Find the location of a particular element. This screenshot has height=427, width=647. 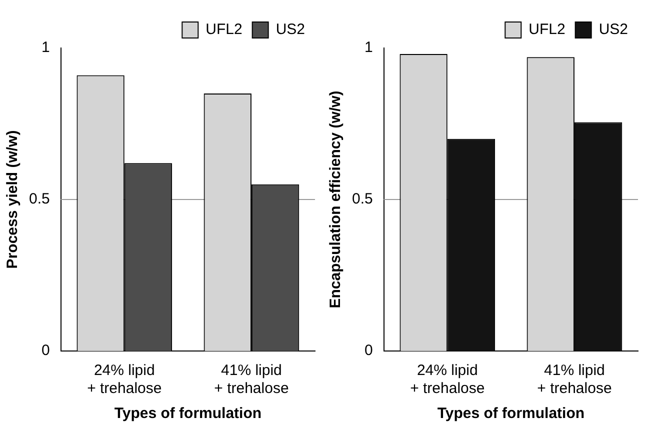

y-axis-title: Encapsulation efficiency (w/w) is located at coordinates (335, 199).